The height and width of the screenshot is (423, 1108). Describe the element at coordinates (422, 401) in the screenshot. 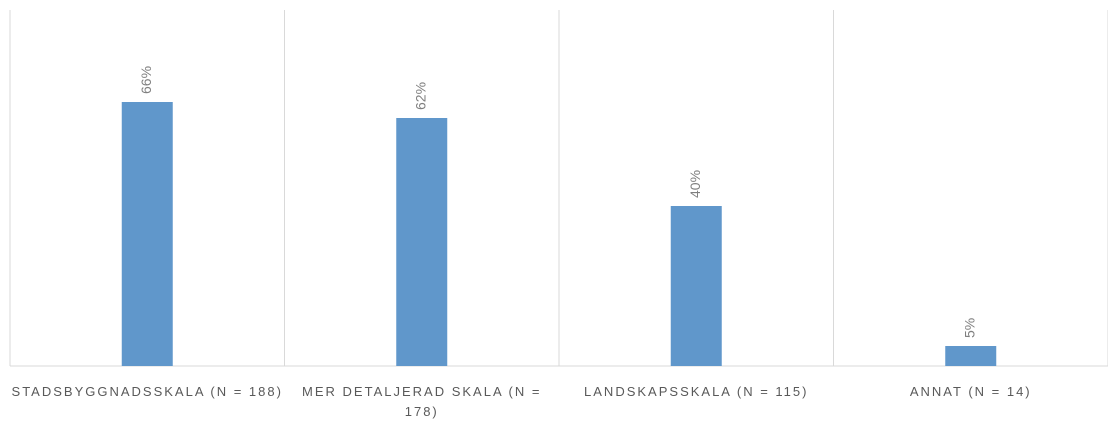

I see `x-tick-label: MER DETALJERAD SKALA (N = 178)` at that location.